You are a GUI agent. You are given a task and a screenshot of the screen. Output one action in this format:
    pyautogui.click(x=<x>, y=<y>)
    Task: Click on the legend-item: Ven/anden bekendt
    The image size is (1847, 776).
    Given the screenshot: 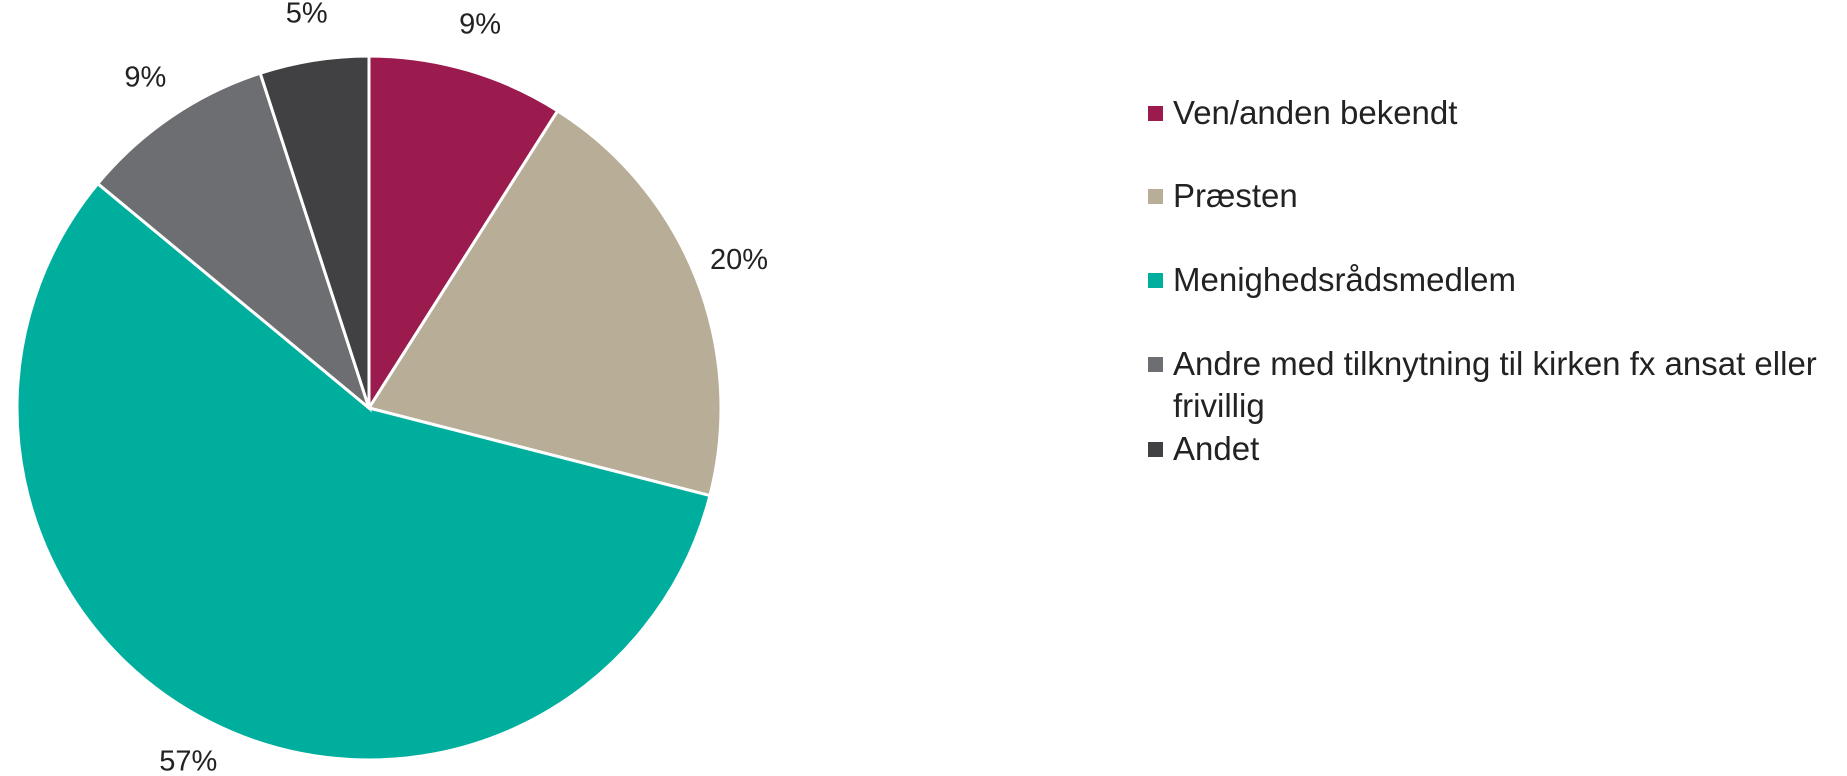 What is the action you would take?
    pyautogui.click(x=1488, y=113)
    